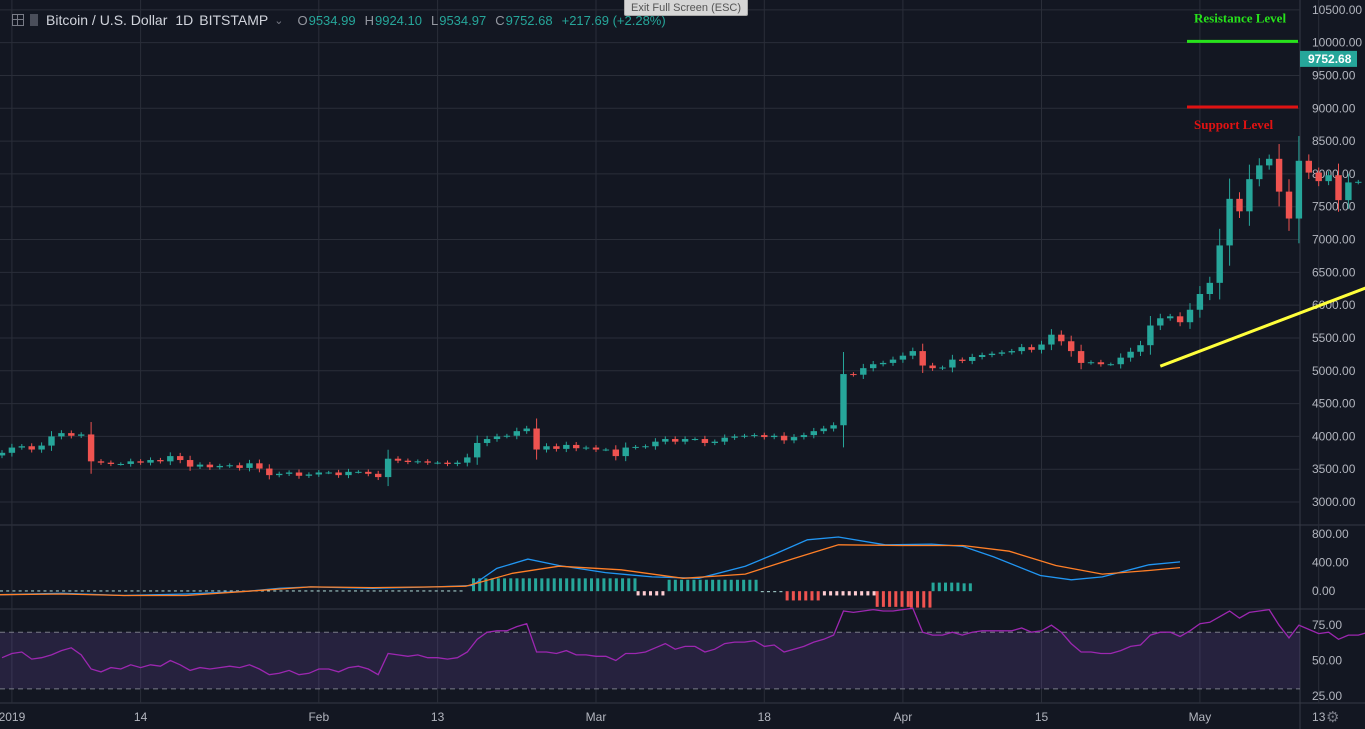 This screenshot has width=1365, height=729. What do you see at coordinates (279, 20) in the screenshot?
I see `chevron-down-icon: ⌄` at bounding box center [279, 20].